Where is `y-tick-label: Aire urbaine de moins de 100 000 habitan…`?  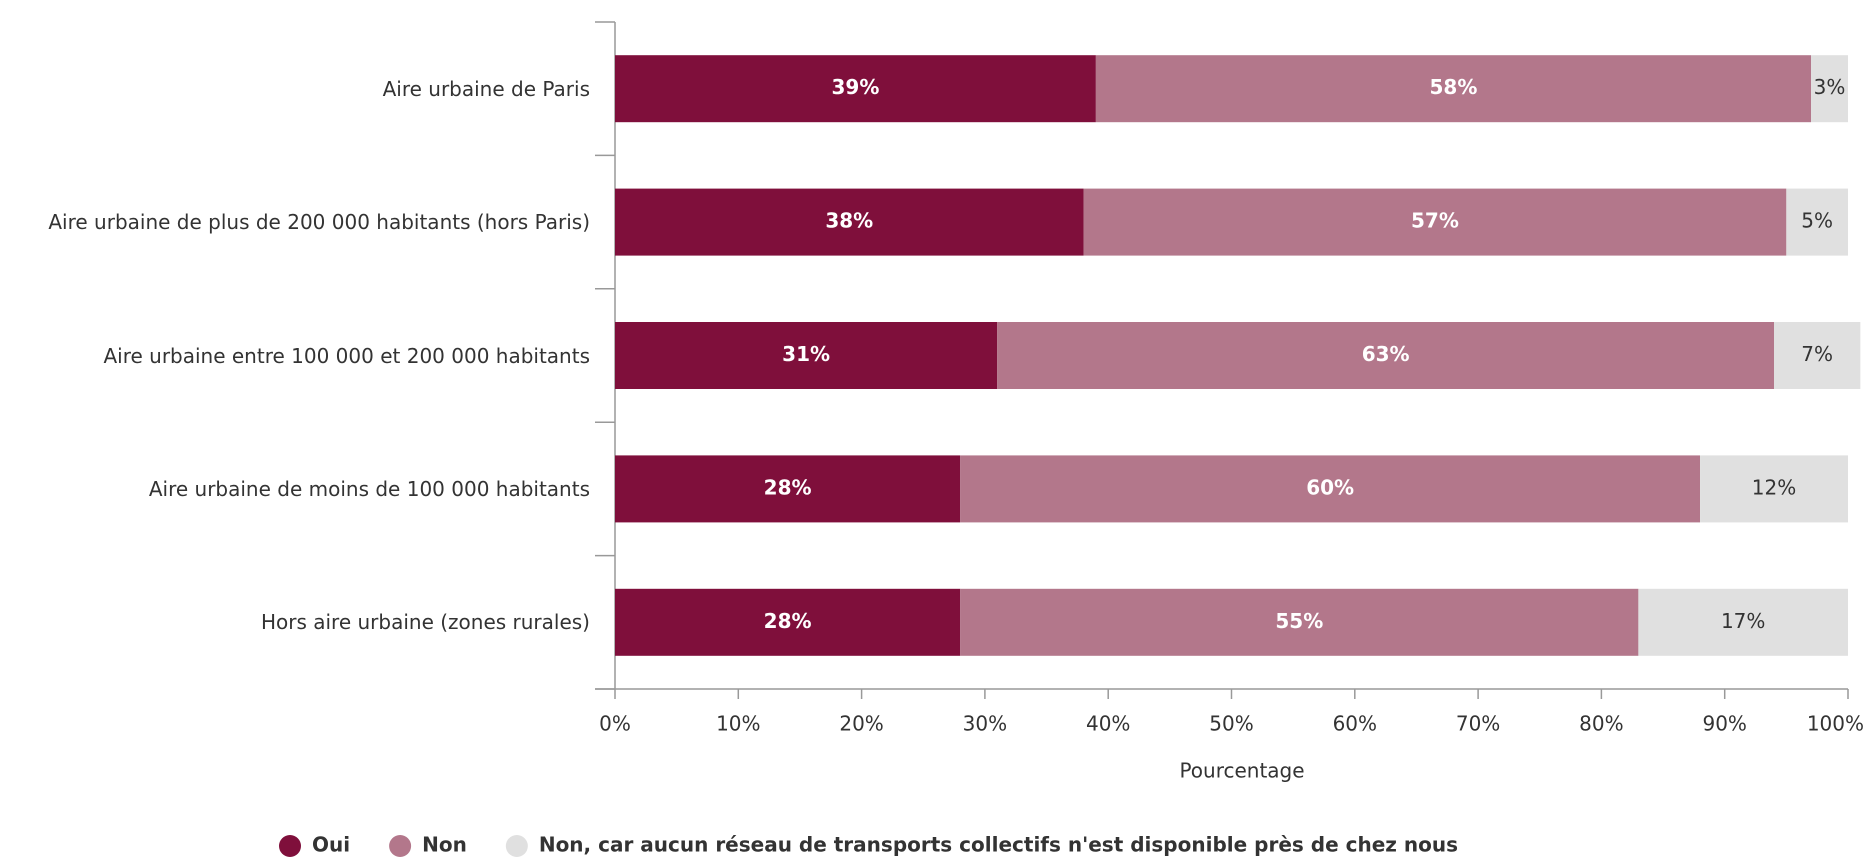
y-tick-label: Aire urbaine de moins de 100 000 habitan… is located at coordinates (369, 488).